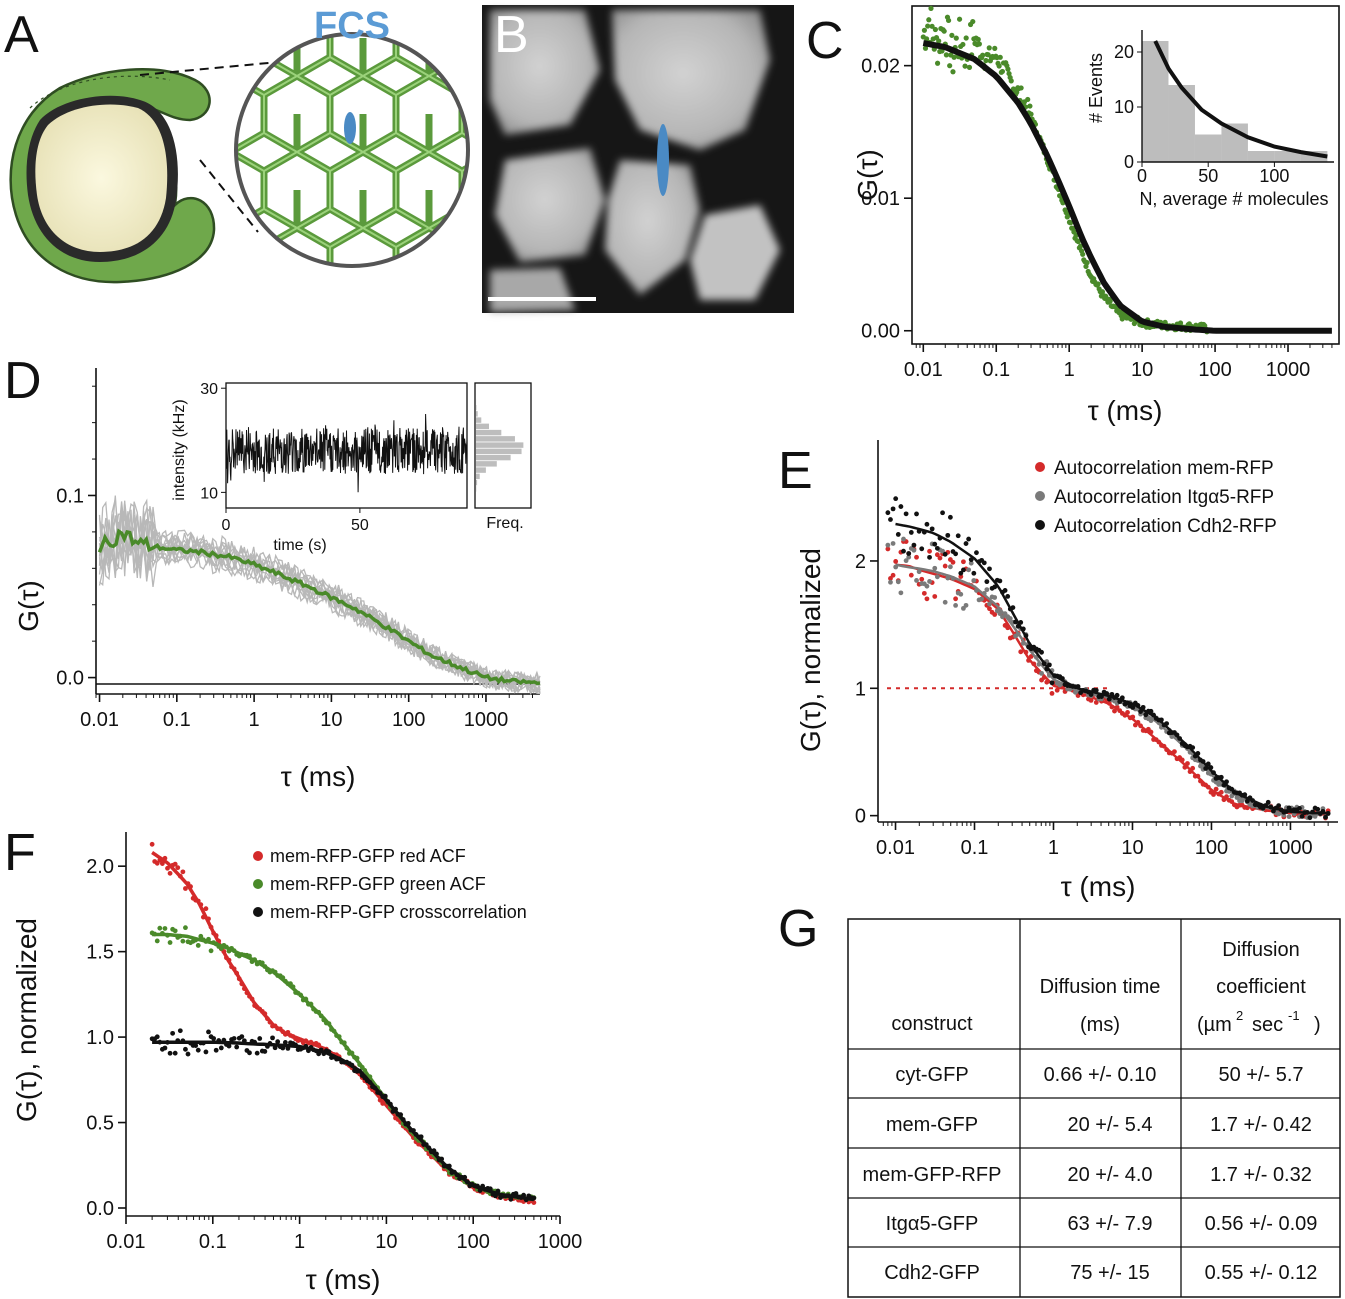  What do you see at coordinates (932, 1224) in the screenshot?
I see `svg-text: Itgα5-GFP` at bounding box center [932, 1224].